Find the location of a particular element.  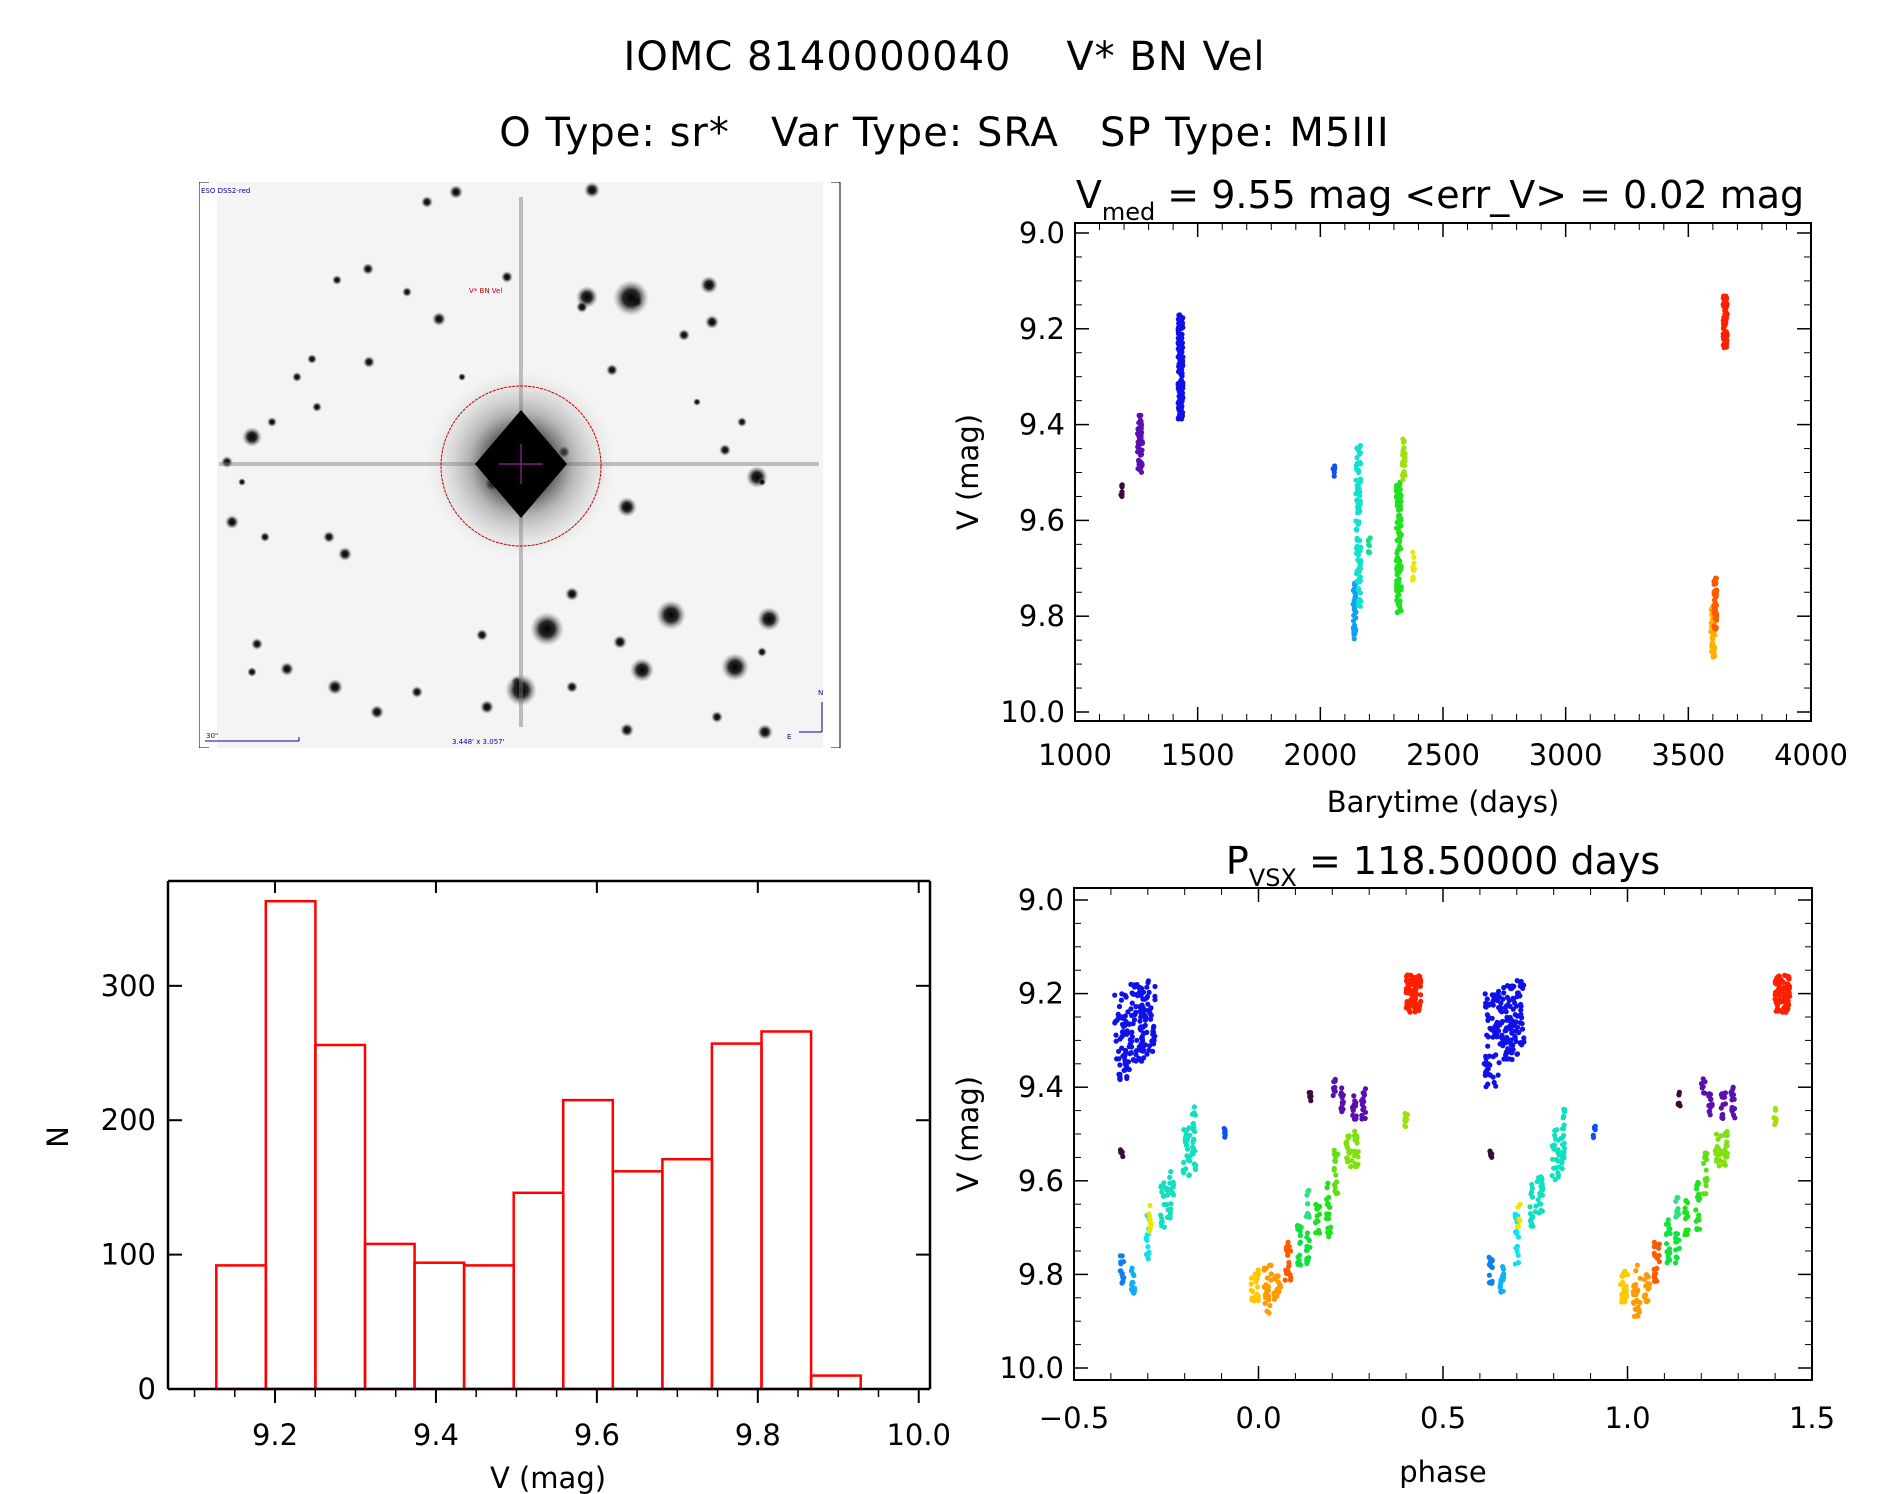

field-star-bright is located at coordinates (547, 629).